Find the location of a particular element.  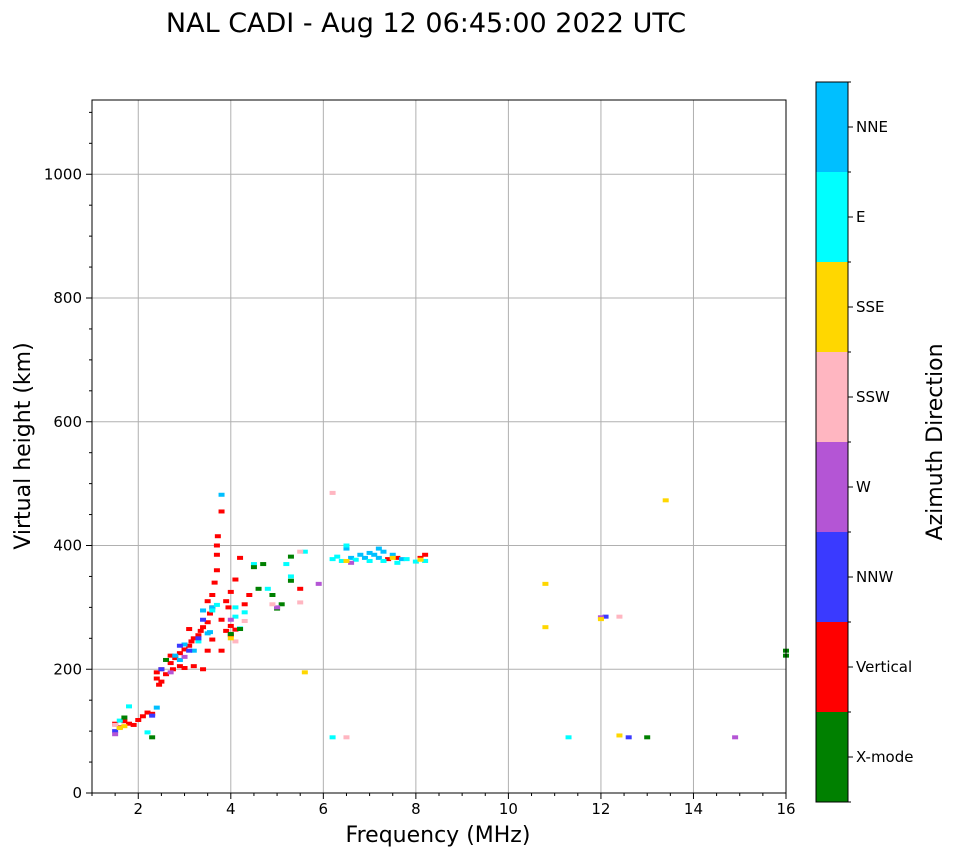

y-tick-label: 200 is located at coordinates (67, 669).